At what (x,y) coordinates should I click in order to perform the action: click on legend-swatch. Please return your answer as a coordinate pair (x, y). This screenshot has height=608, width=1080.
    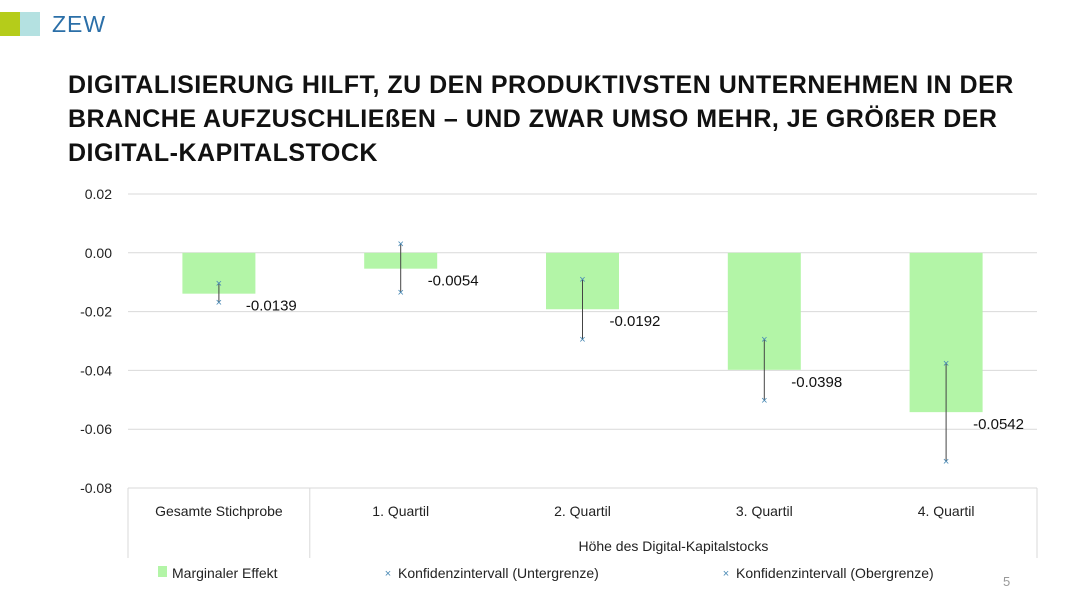
    Looking at the image, I should click on (162, 571).